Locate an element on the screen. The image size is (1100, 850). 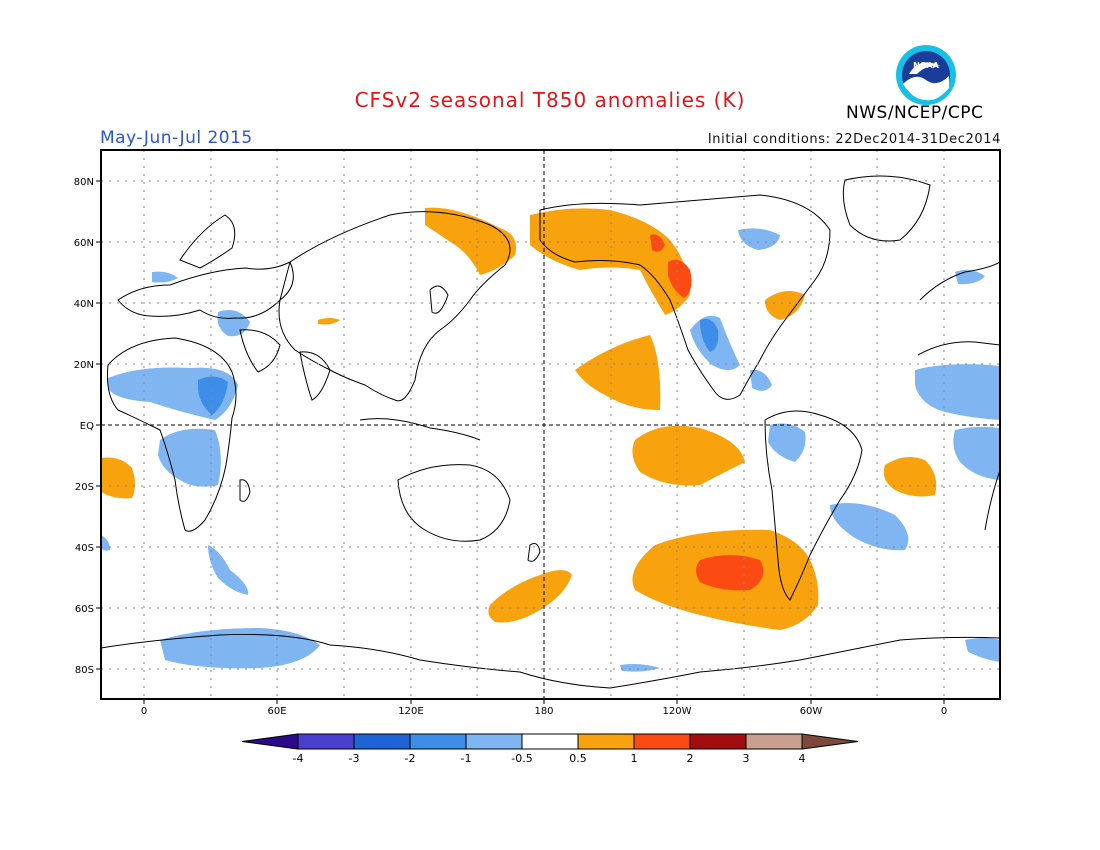
moderate-cold-mexico is located at coordinates (709, 335).